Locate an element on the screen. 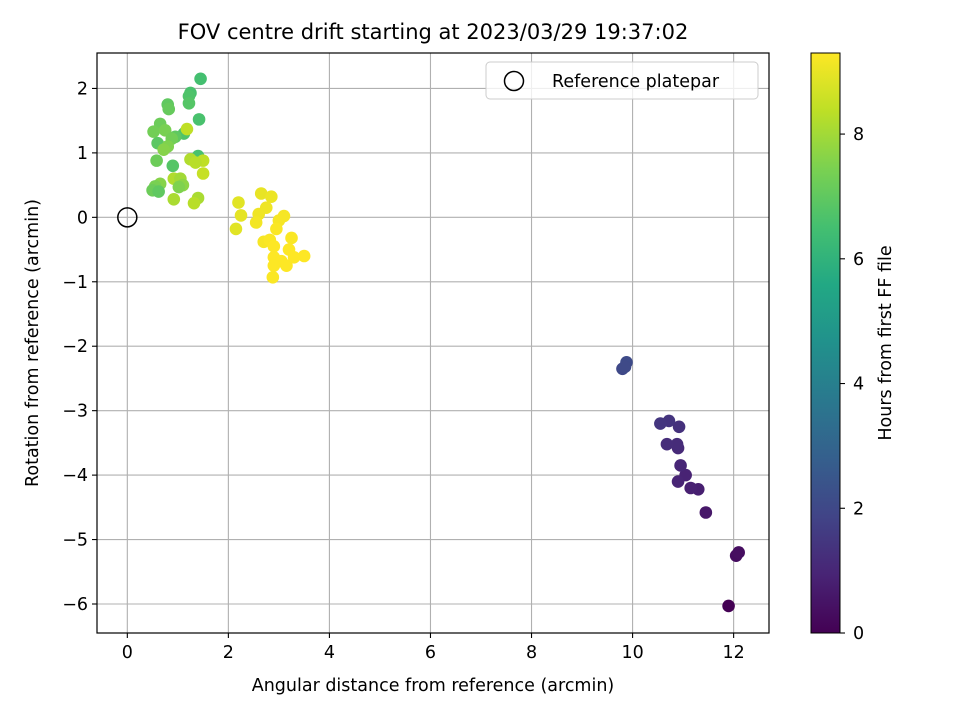 This screenshot has width=960, height=720. y-tick-label: 2 is located at coordinates (82, 89).